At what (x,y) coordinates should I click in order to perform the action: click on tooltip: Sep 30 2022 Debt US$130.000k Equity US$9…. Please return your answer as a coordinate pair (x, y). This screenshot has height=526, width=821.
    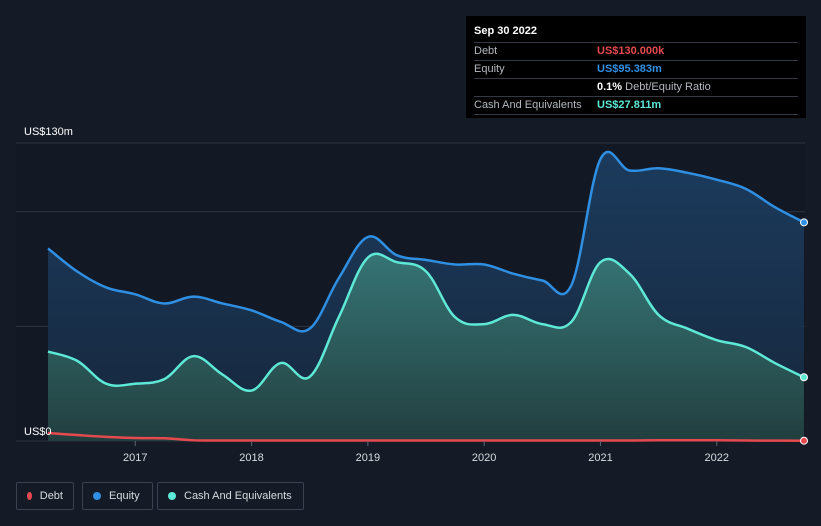
    Looking at the image, I should click on (636, 67).